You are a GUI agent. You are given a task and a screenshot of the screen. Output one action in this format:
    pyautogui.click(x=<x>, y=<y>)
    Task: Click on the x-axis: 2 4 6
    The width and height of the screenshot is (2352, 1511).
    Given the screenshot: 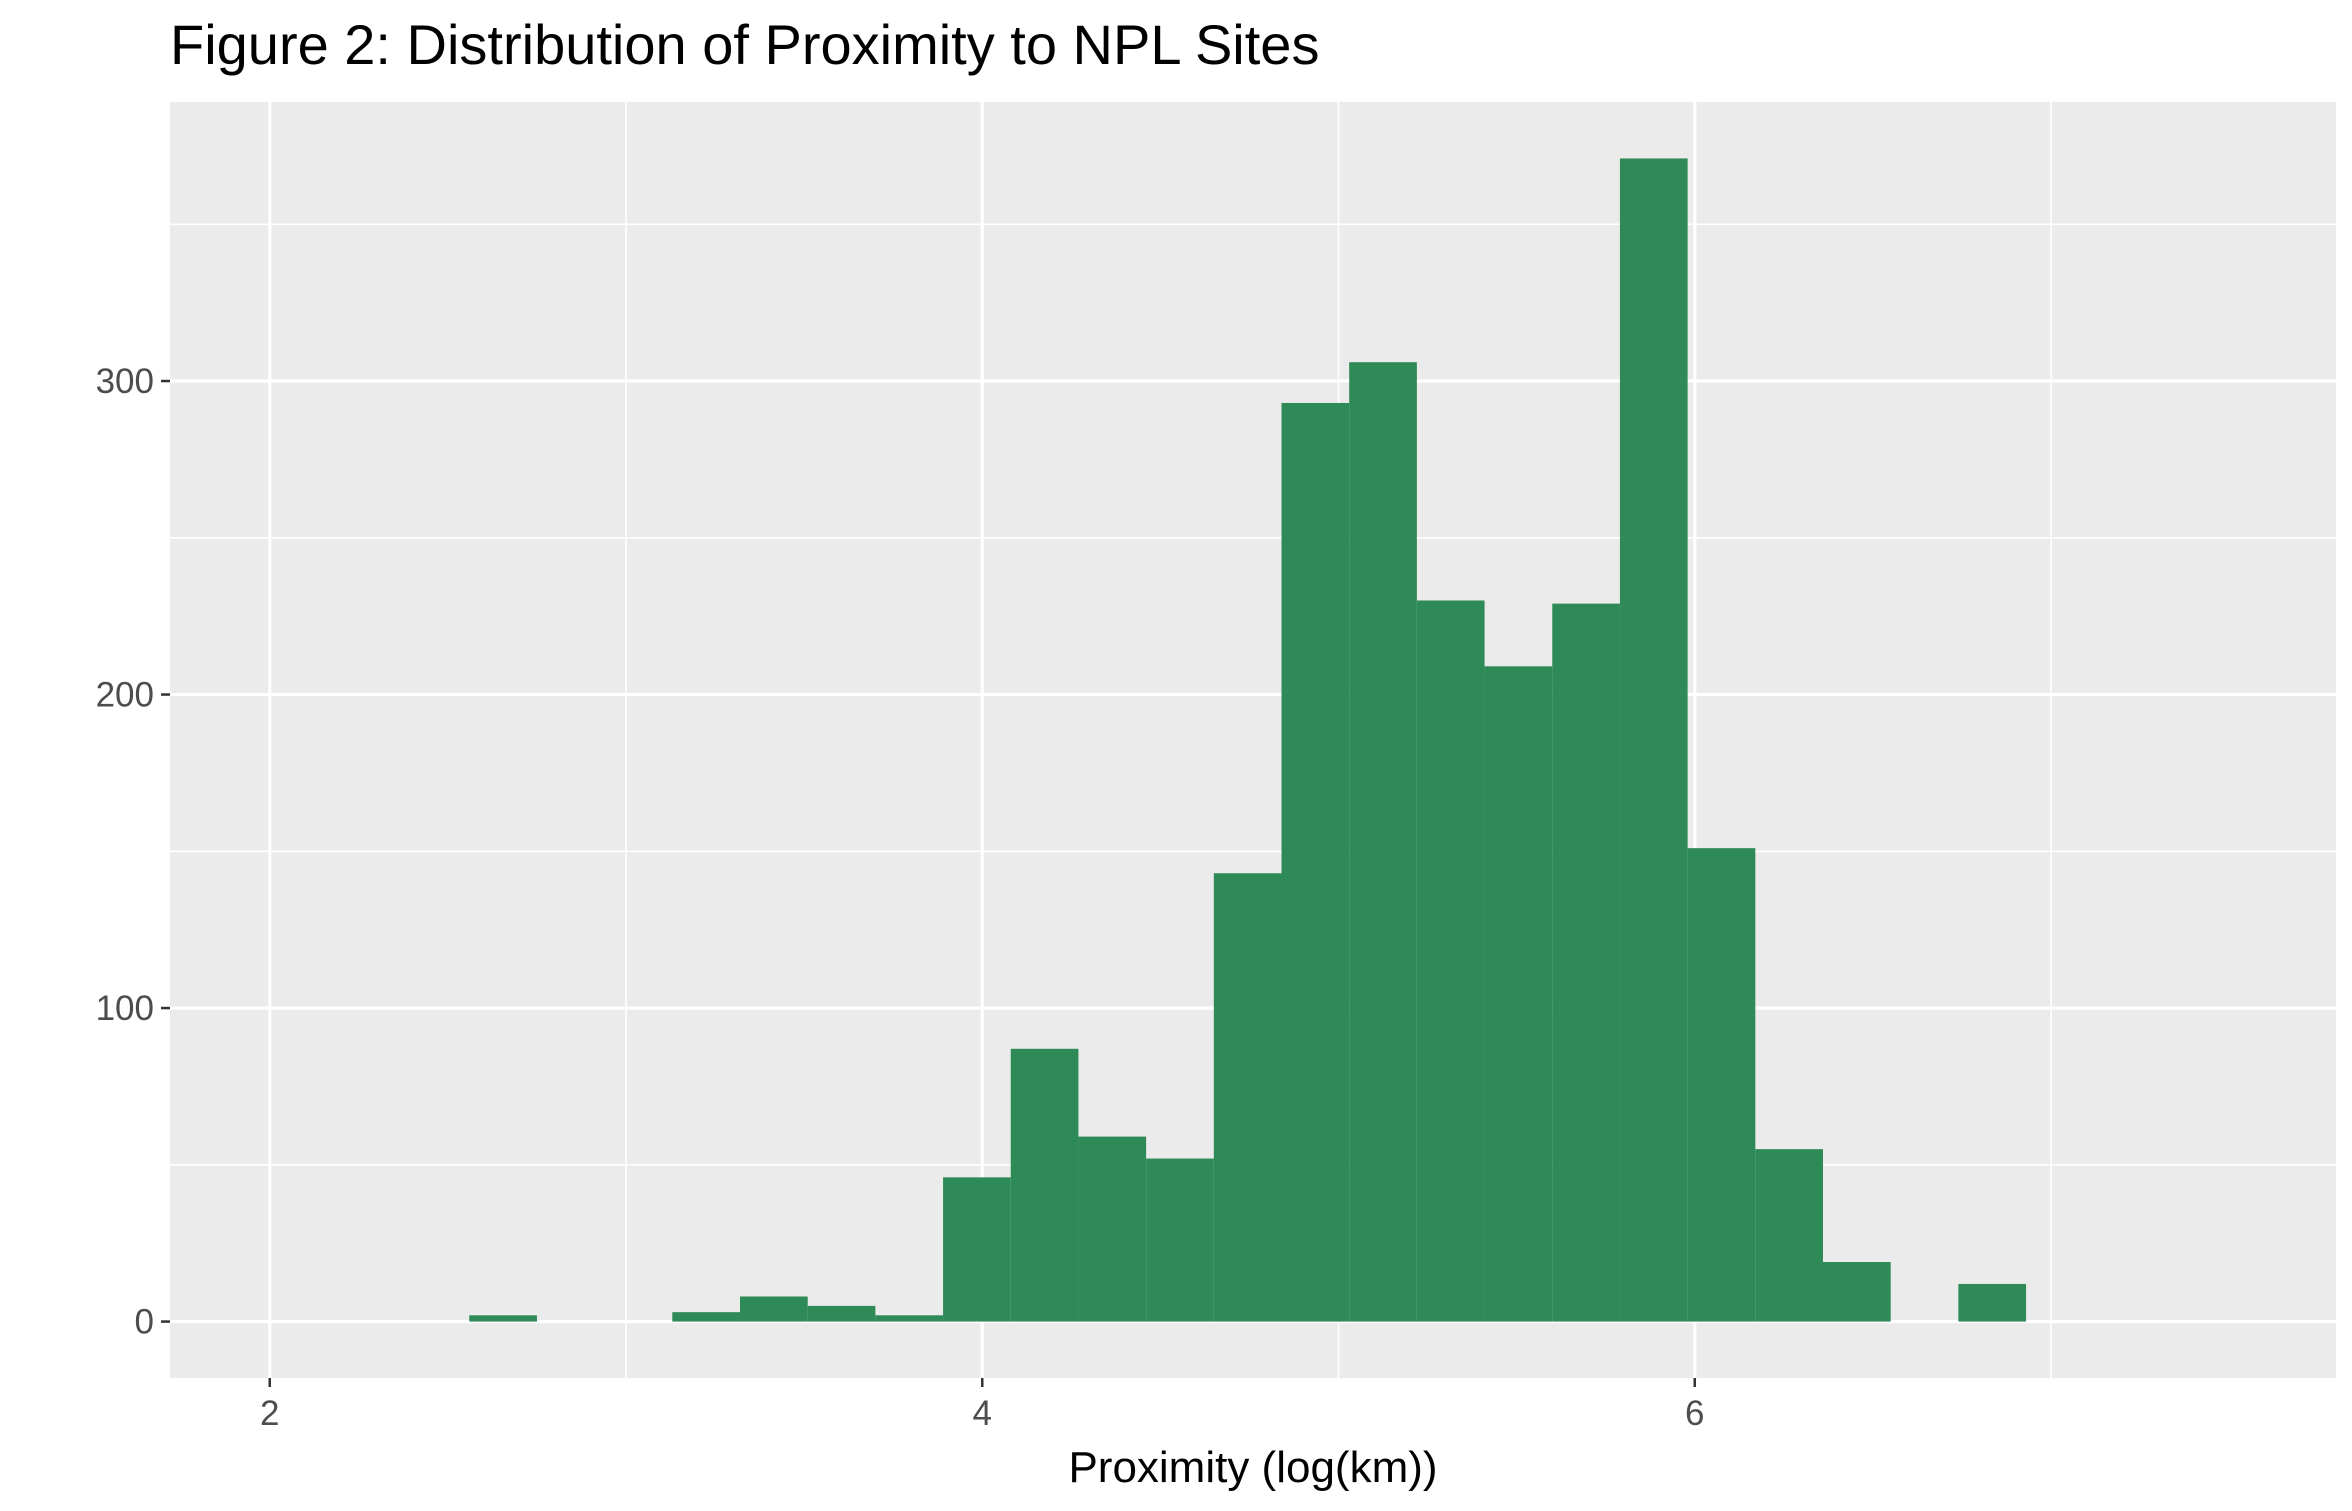 What is the action you would take?
    pyautogui.click(x=982, y=1405)
    